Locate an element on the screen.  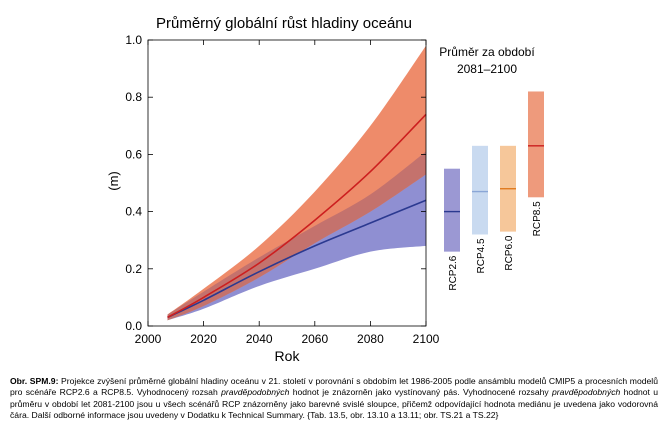
band-overlap is located at coordinates (296, 236).